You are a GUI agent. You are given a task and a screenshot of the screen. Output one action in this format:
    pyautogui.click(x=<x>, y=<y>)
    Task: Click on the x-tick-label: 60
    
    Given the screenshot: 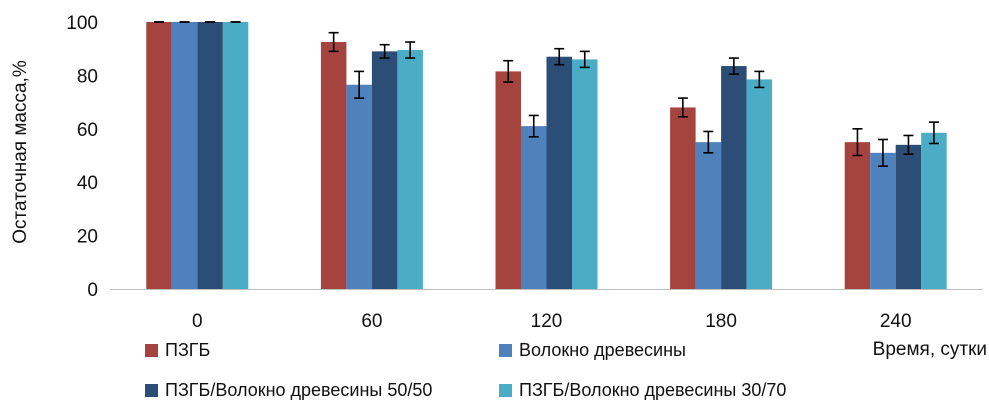 What is the action you would take?
    pyautogui.click(x=371, y=321)
    